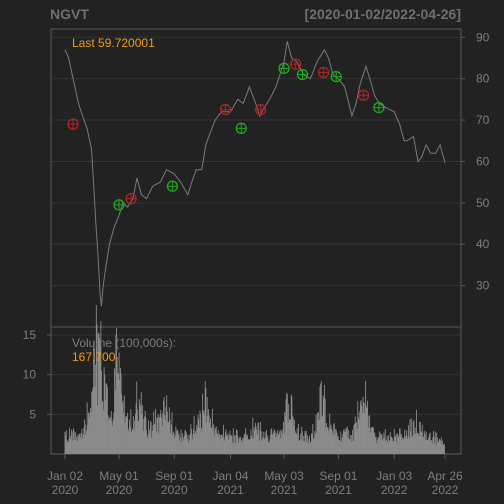  I want to click on chart-symbol-title: NGVT, so click(69, 14).